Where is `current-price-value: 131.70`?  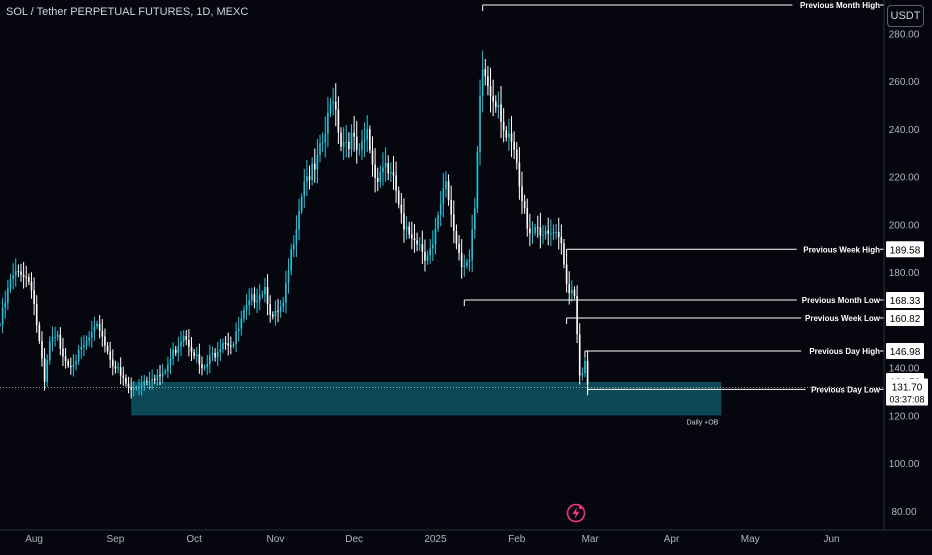 current-price-value: 131.70 is located at coordinates (907, 387).